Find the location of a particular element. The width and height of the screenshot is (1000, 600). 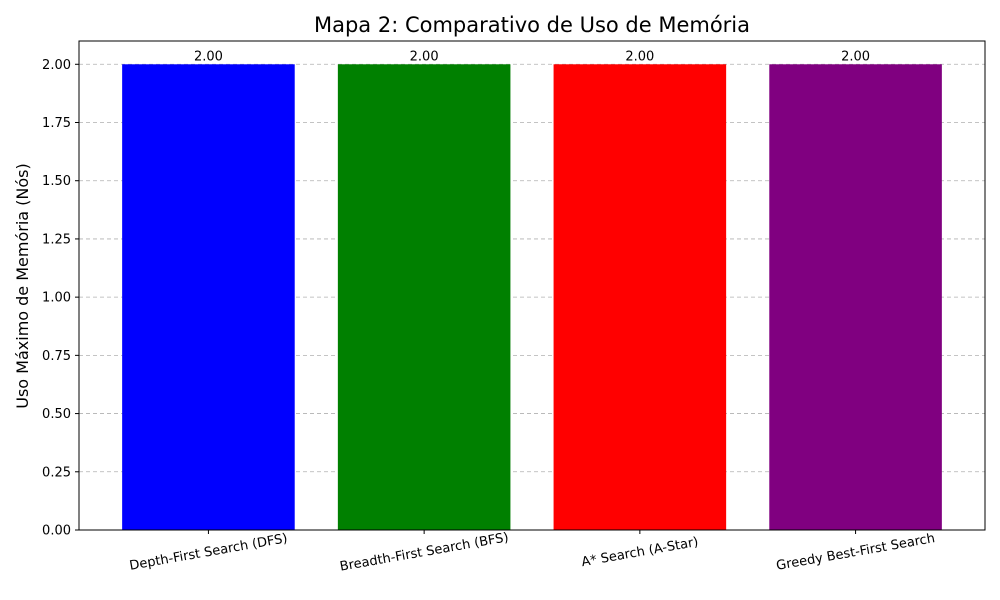

y-tick-label: 0.25 is located at coordinates (56, 472).